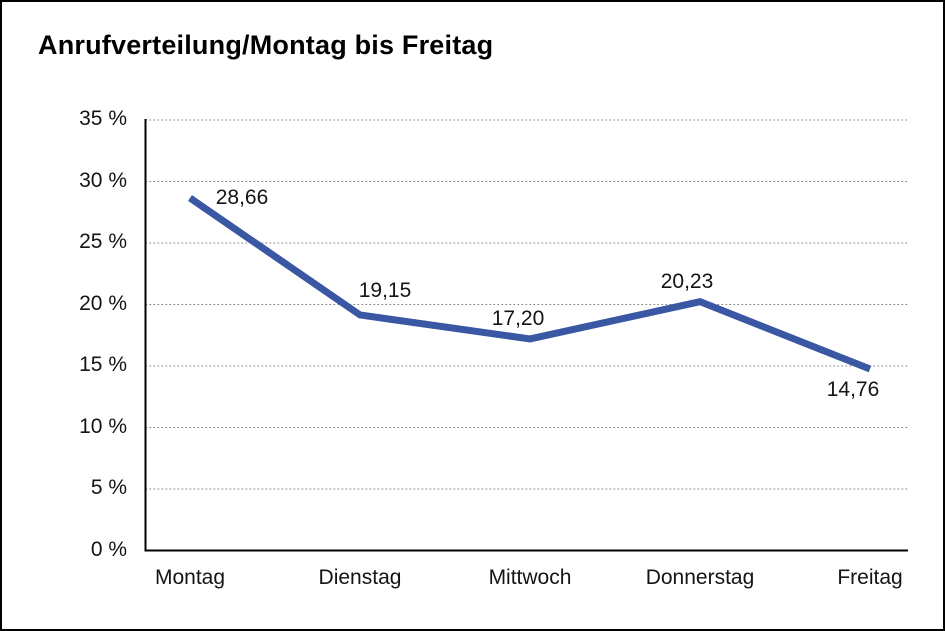 This screenshot has width=945, height=631. I want to click on x-axis-label-freitag: Freitag, so click(870, 577).